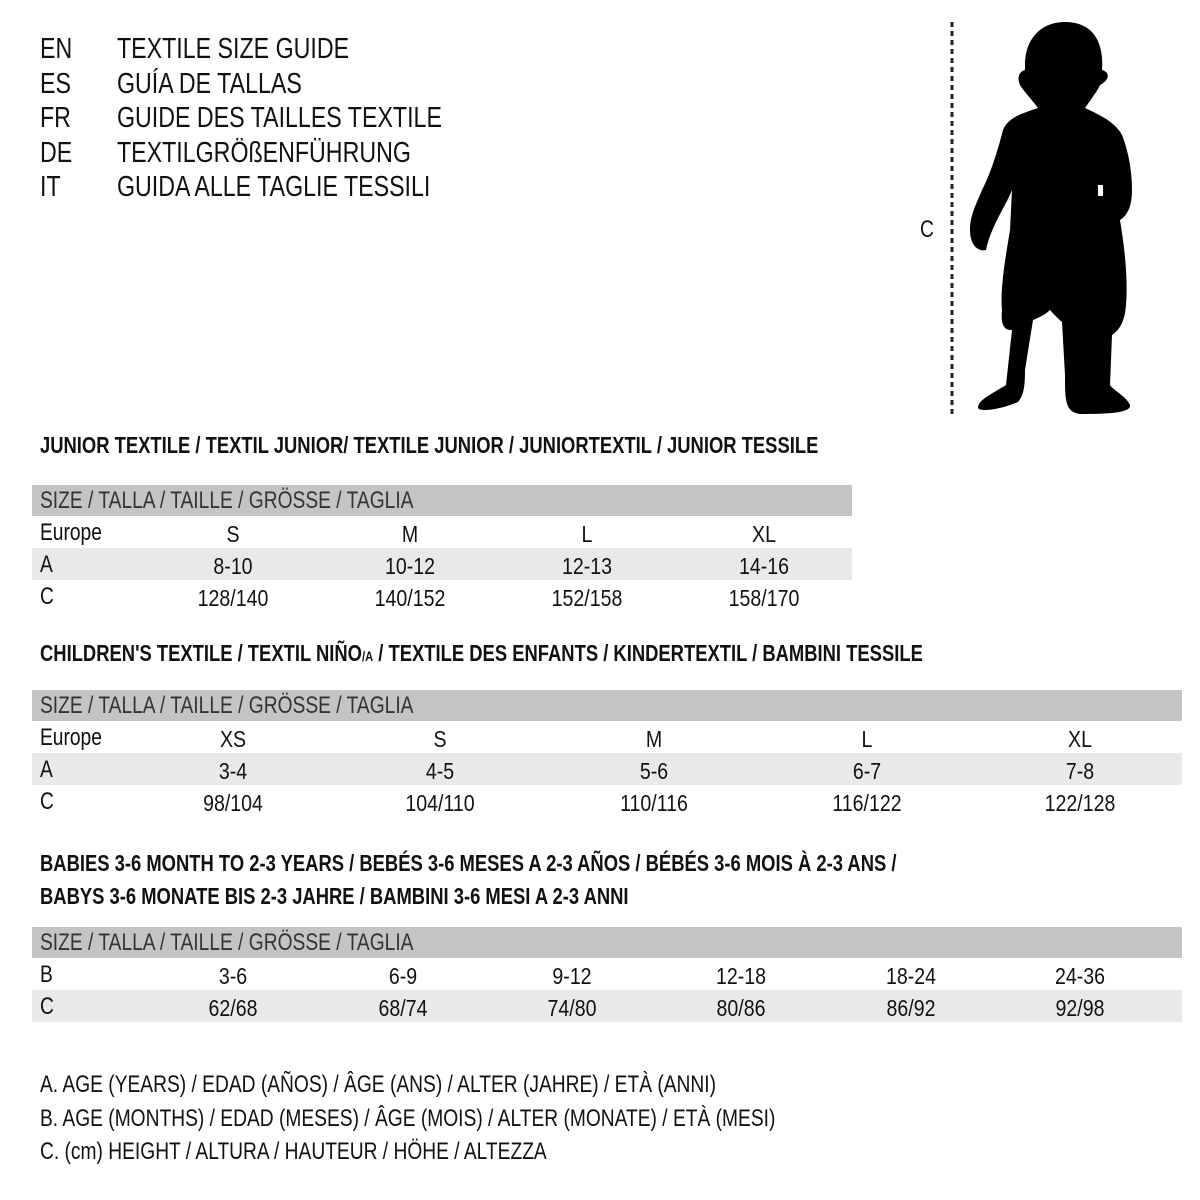 The height and width of the screenshot is (1200, 1200). I want to click on cell: 3-4, so click(233, 771).